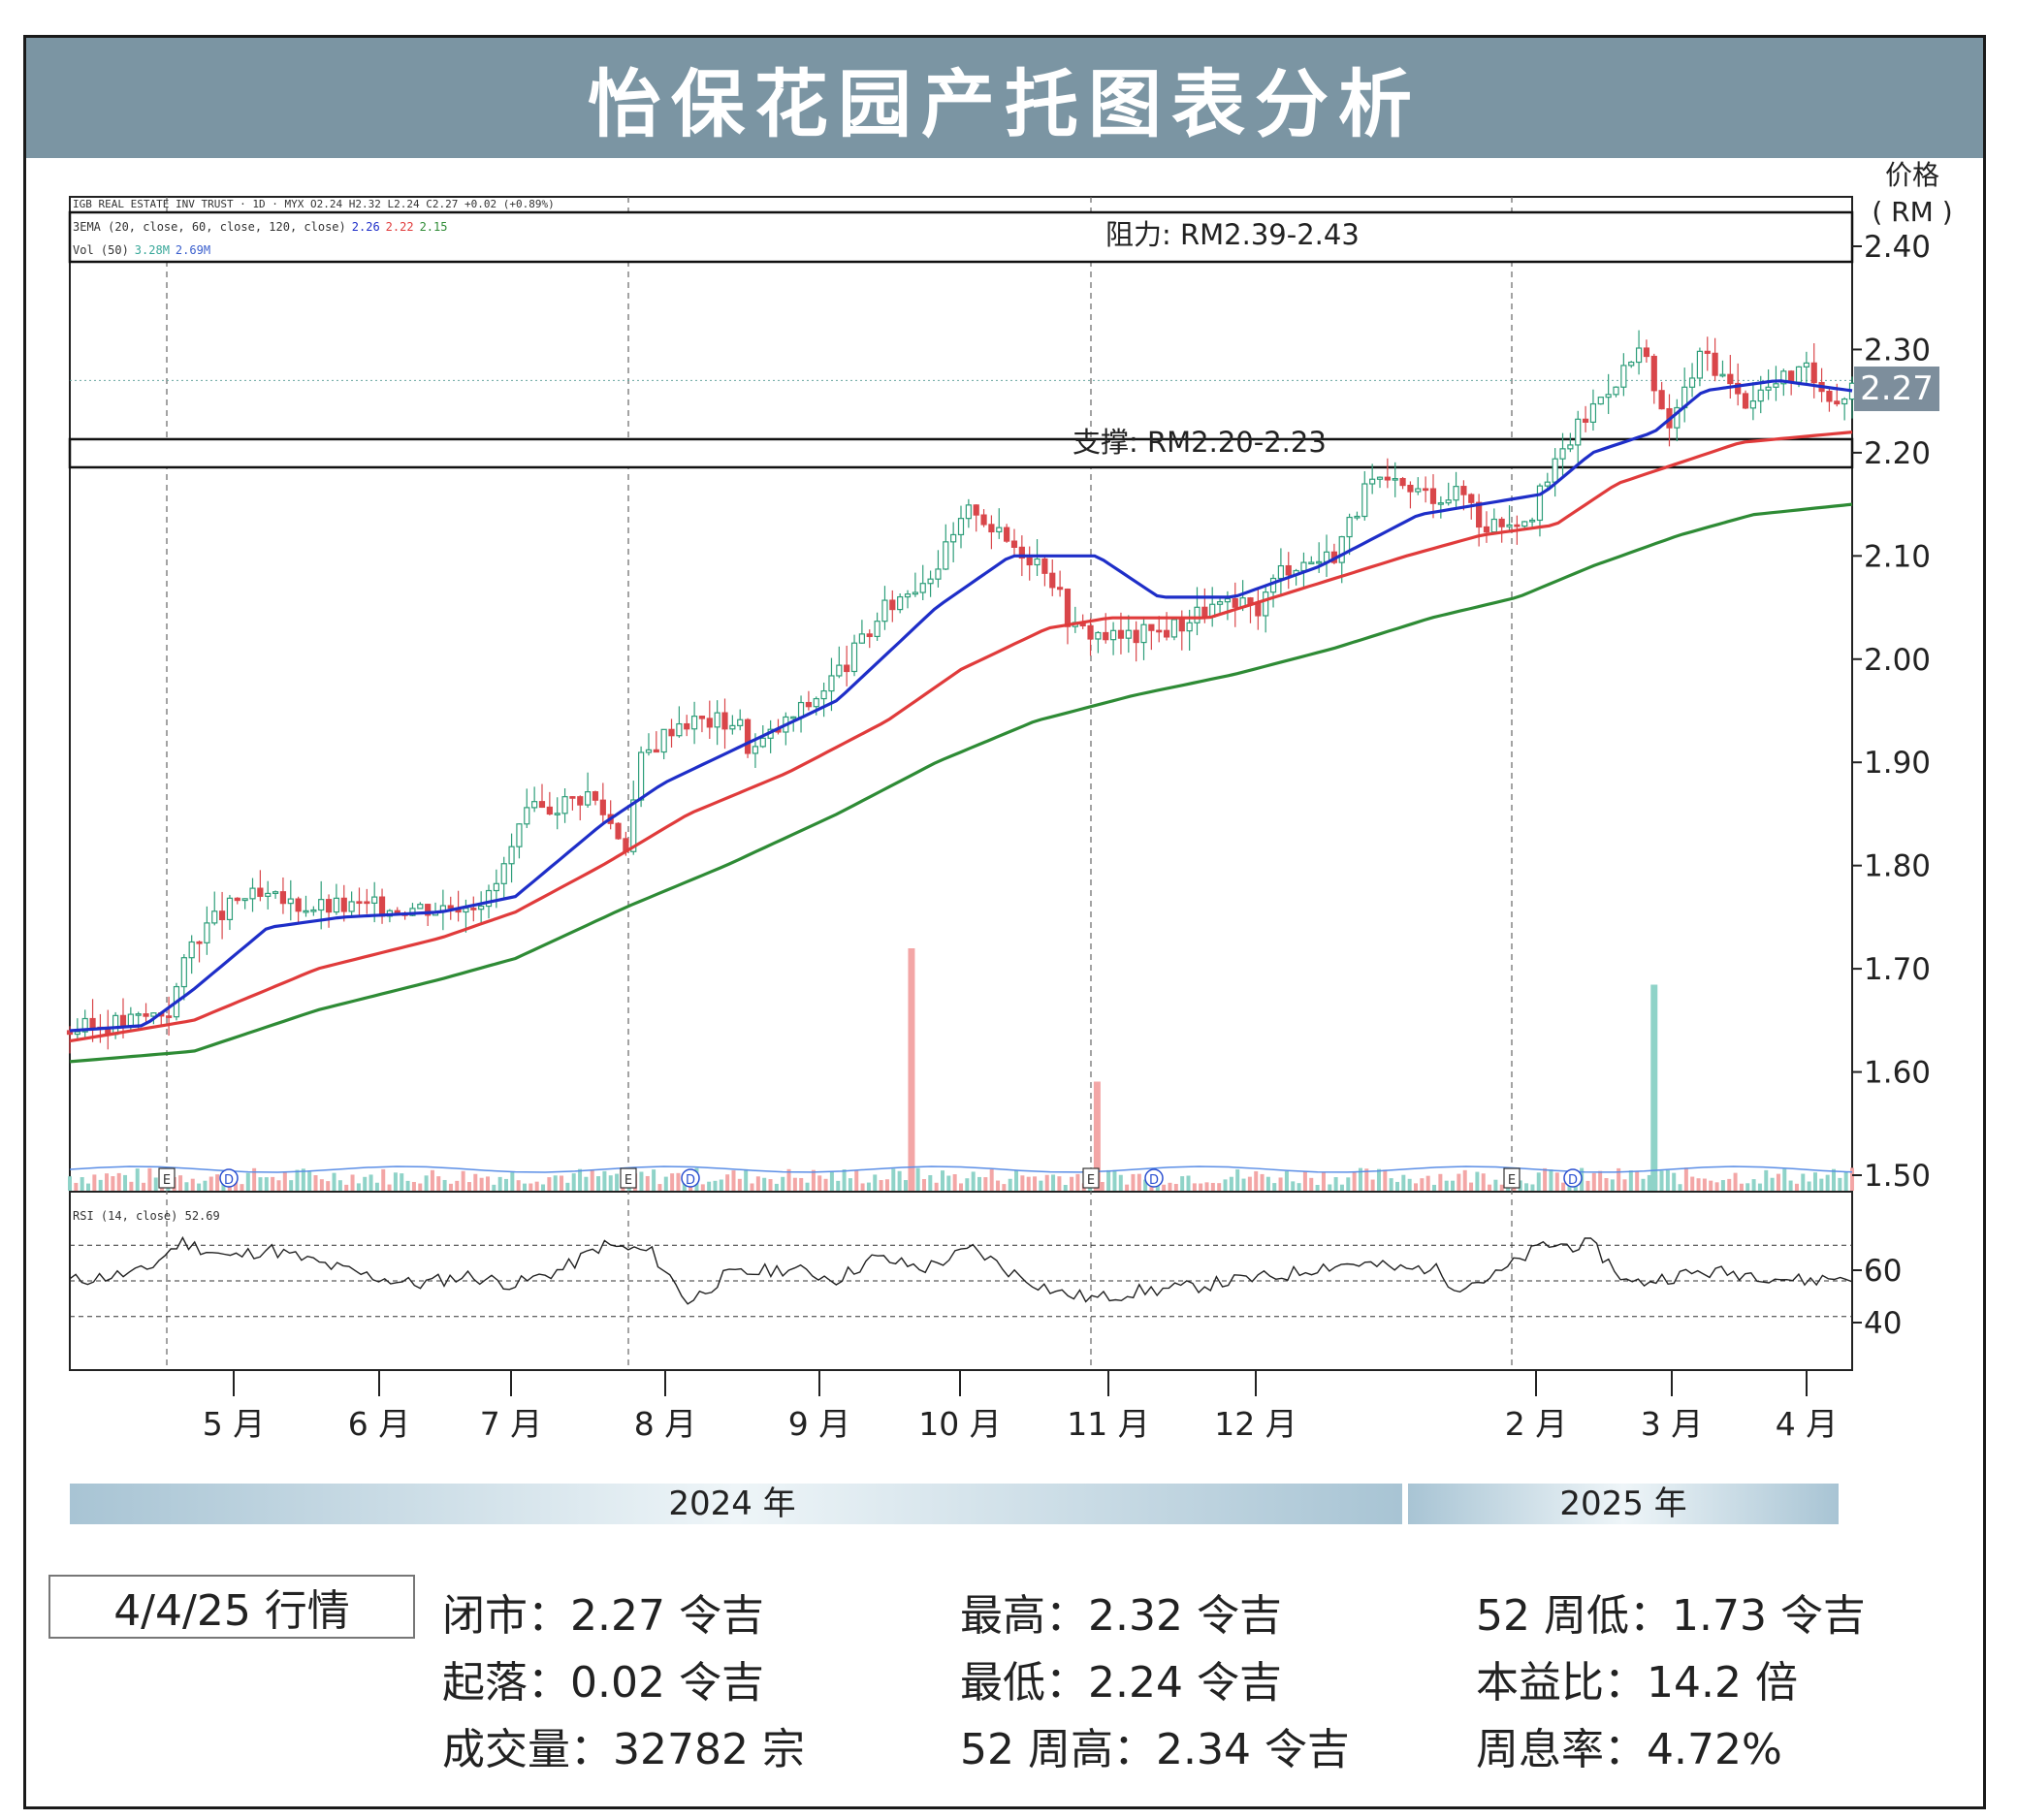  What do you see at coordinates (961, 340) in the screenshot?
I see `zone-layer` at bounding box center [961, 340].